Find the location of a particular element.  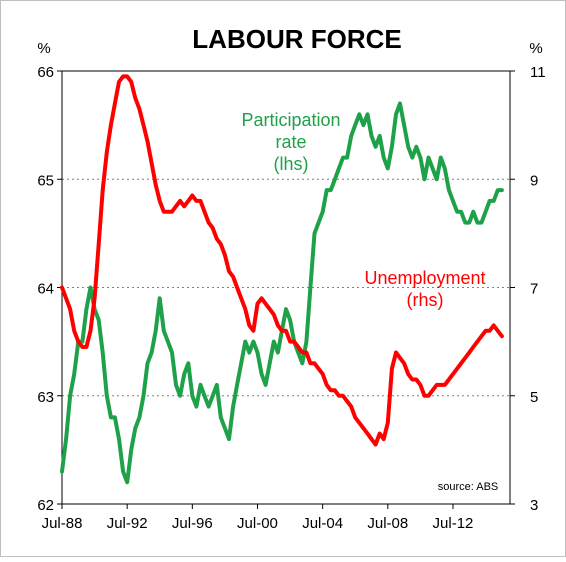

left-tick-label: 62 is located at coordinates (45, 505).